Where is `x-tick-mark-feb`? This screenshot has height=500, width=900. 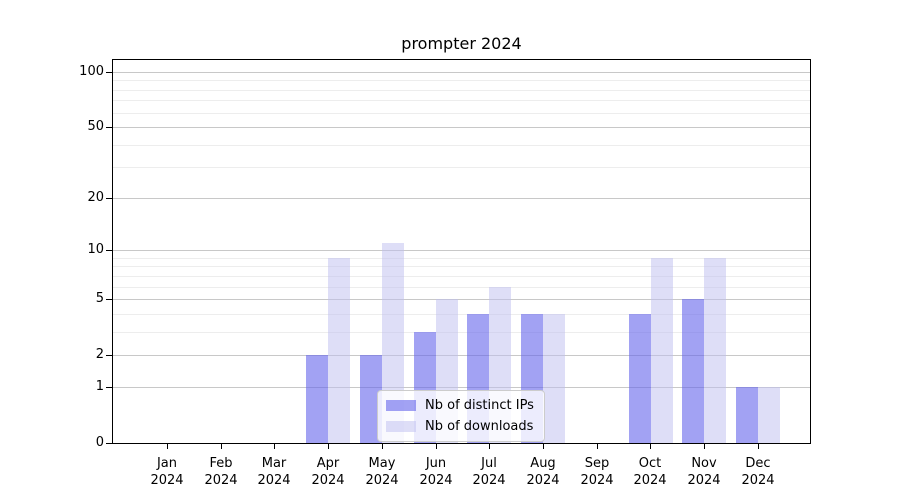 x-tick-mark-feb is located at coordinates (221, 446).